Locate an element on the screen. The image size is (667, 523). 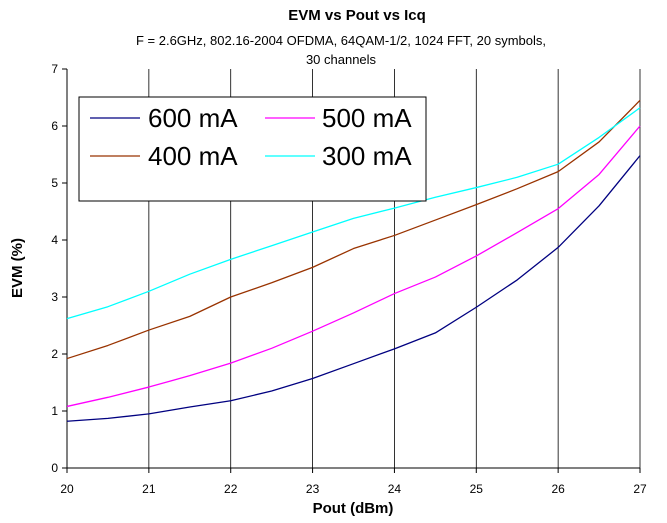
x-tick-label: 23 is located at coordinates (313, 489).